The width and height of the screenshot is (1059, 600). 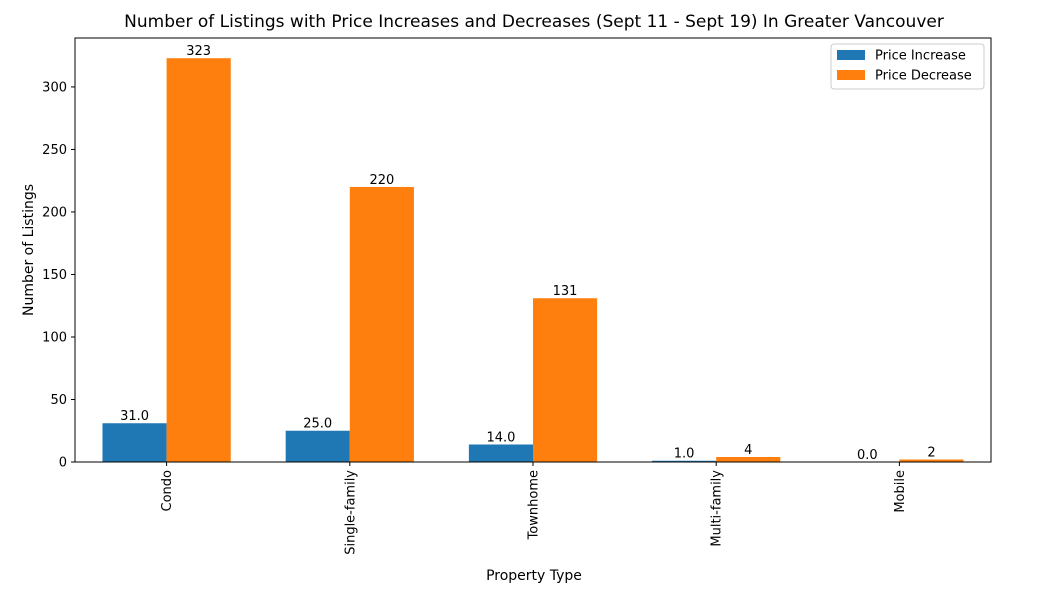 What do you see at coordinates (931, 452) in the screenshot?
I see `bar-value-label: 2` at bounding box center [931, 452].